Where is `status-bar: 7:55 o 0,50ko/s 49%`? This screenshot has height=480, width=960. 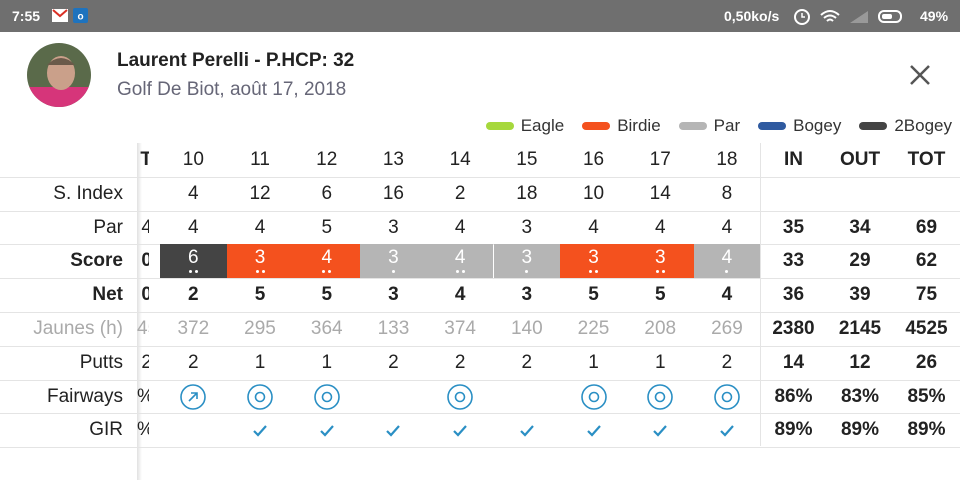
status-bar: 7:55 o 0,50ko/s 49% is located at coordinates (480, 16).